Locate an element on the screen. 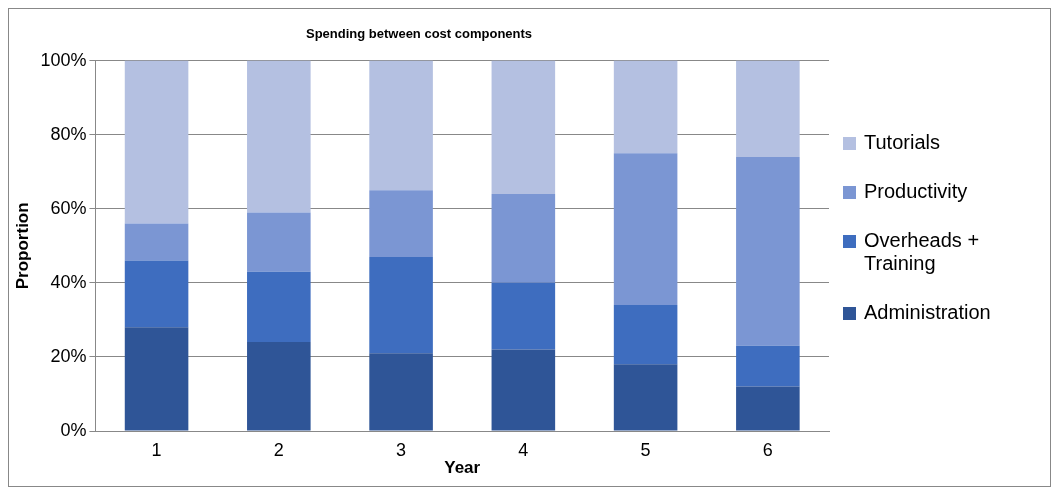 Image resolution: width=1059 pixels, height=495 pixels. y-tick-label: 20% is located at coordinates (68, 355).